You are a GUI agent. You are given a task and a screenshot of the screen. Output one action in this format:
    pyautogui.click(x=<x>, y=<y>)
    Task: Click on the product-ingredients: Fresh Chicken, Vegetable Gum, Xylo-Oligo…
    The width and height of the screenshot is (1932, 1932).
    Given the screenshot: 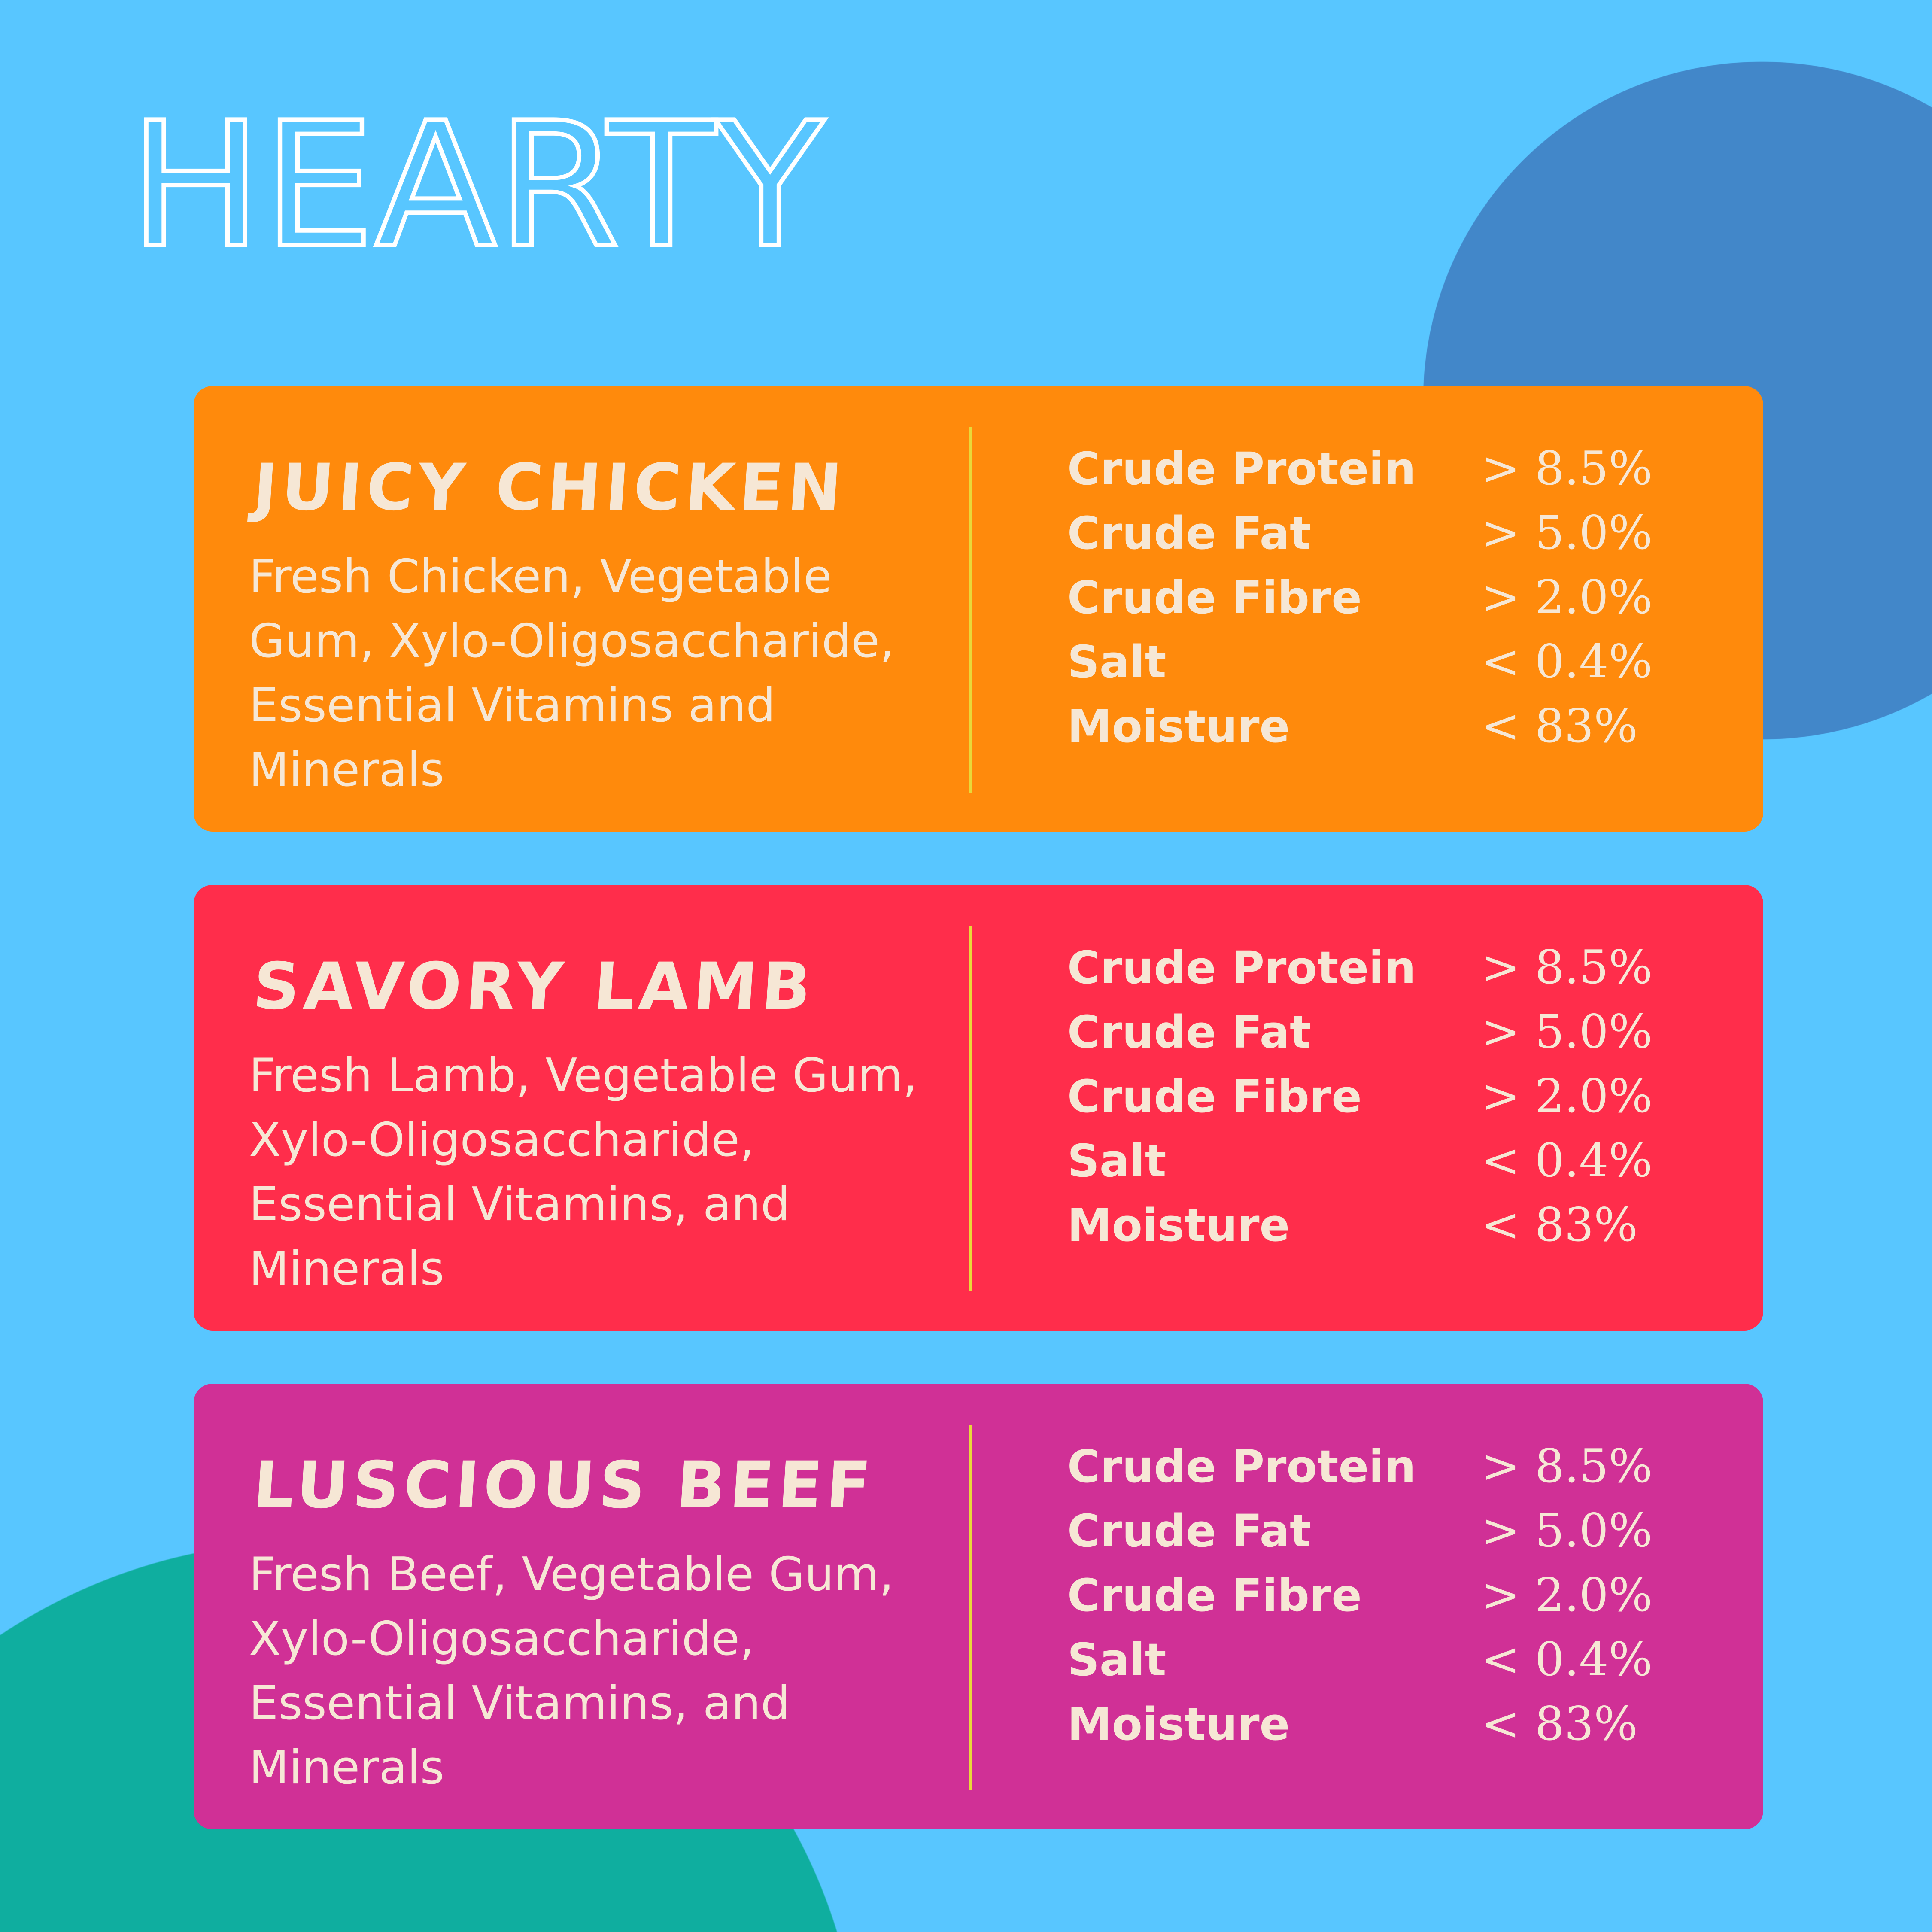 What is the action you would take?
    pyautogui.click(x=572, y=673)
    